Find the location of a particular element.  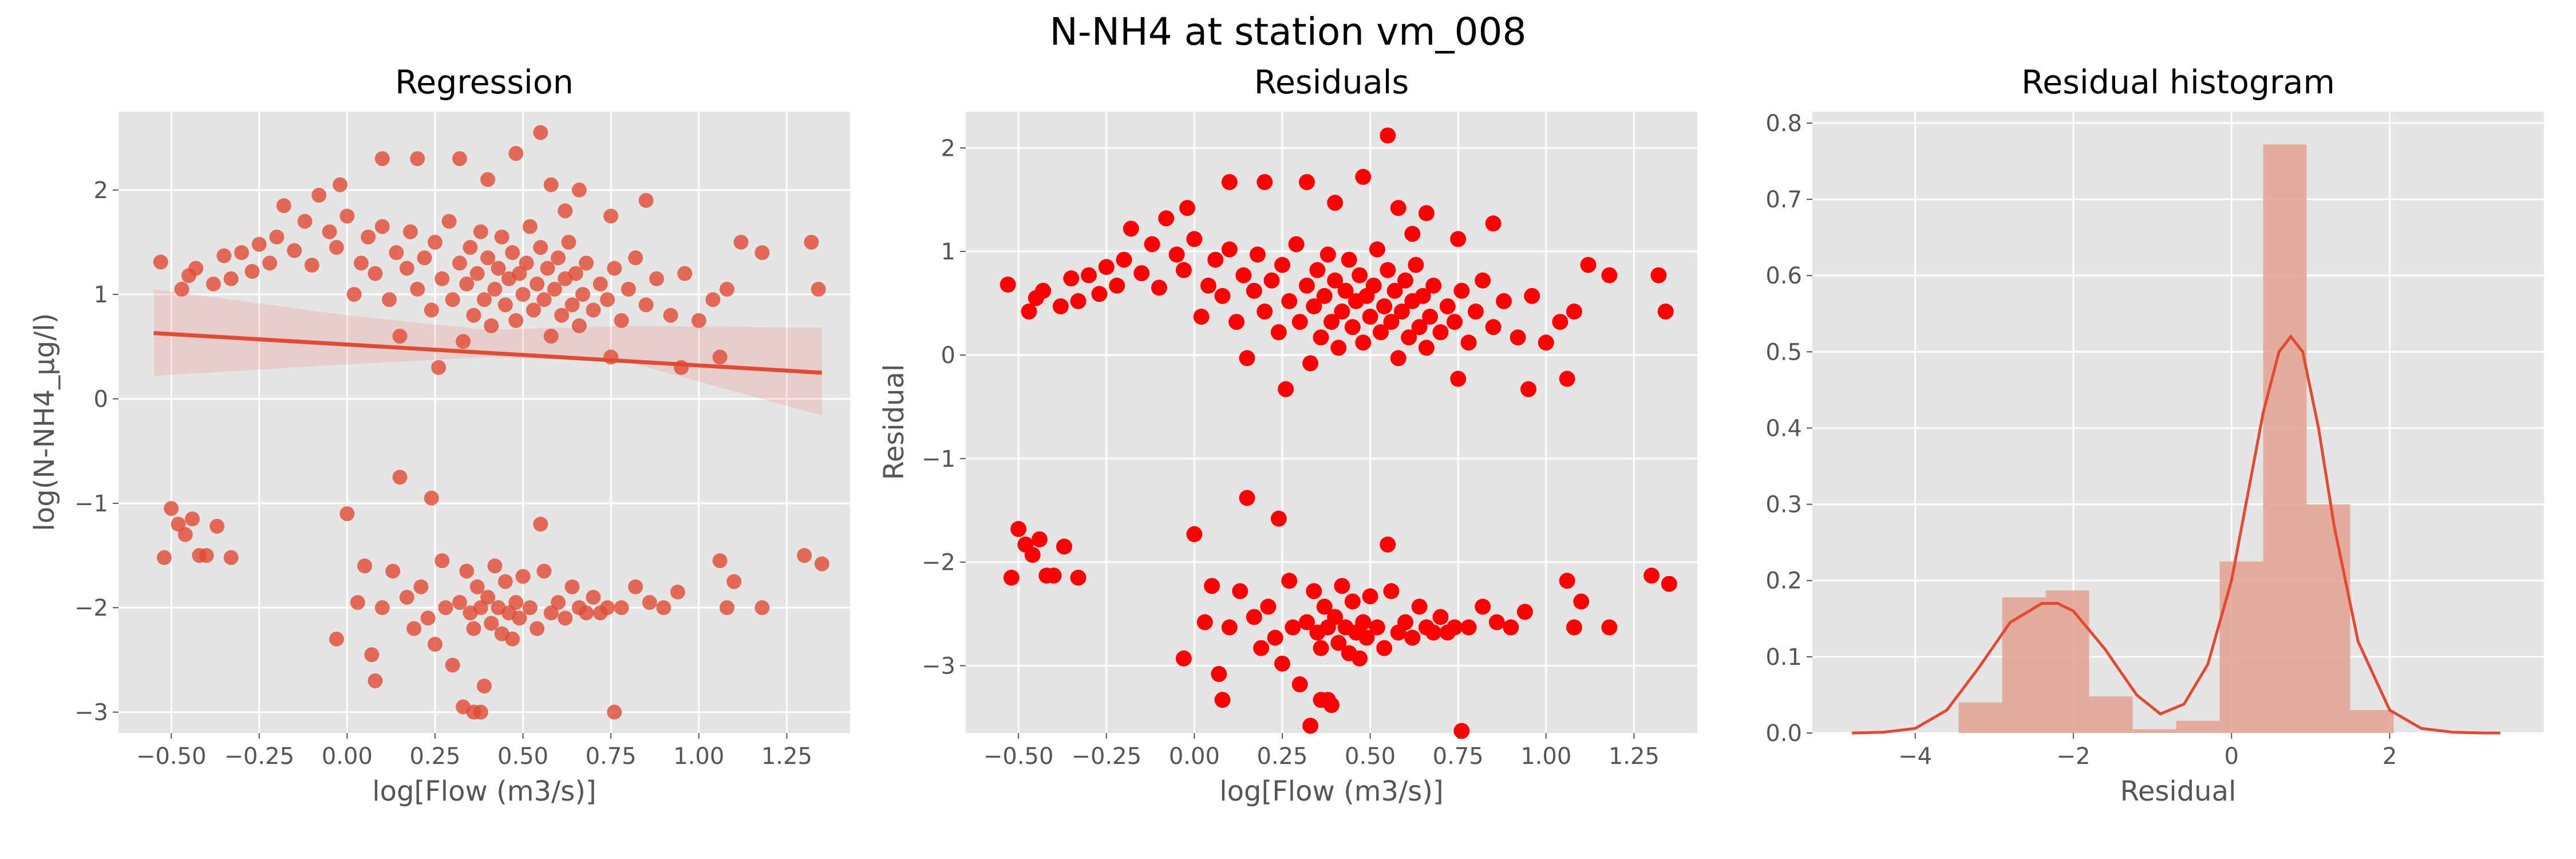

histogram-y-tick-label: 0.1 is located at coordinates (1783, 657).